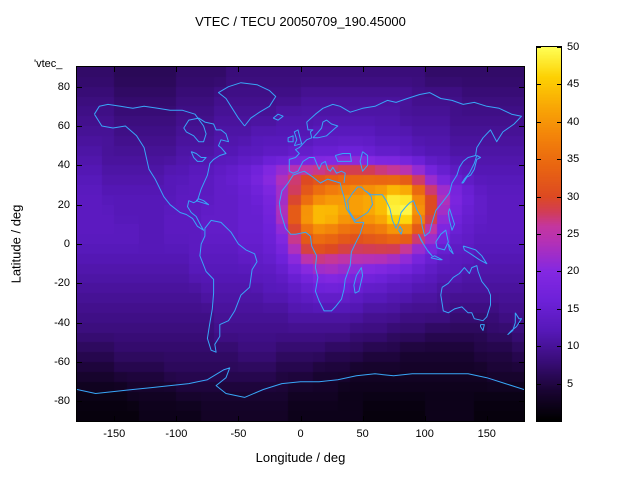 This screenshot has height=480, width=640. I want to click on colorbar-tick-label: 45, so click(573, 84).